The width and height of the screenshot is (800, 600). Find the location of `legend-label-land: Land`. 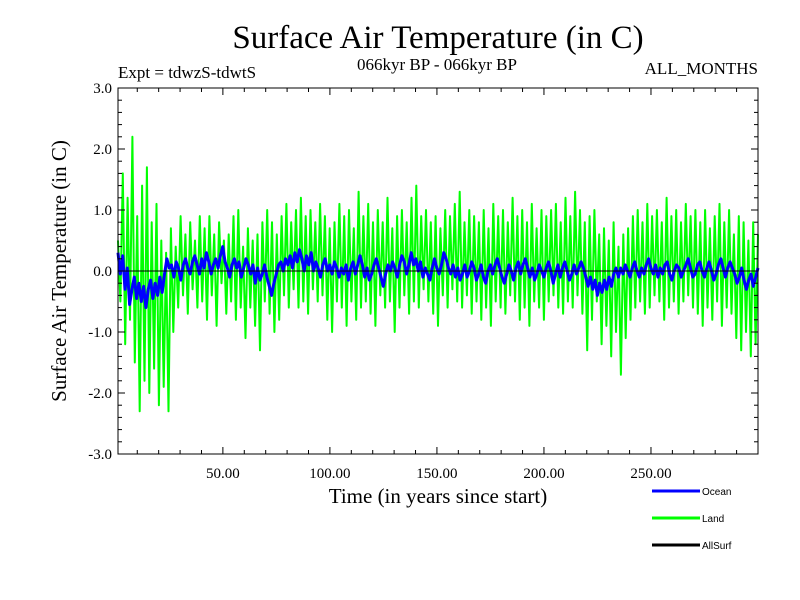

legend-label-land: Land is located at coordinates (713, 519).